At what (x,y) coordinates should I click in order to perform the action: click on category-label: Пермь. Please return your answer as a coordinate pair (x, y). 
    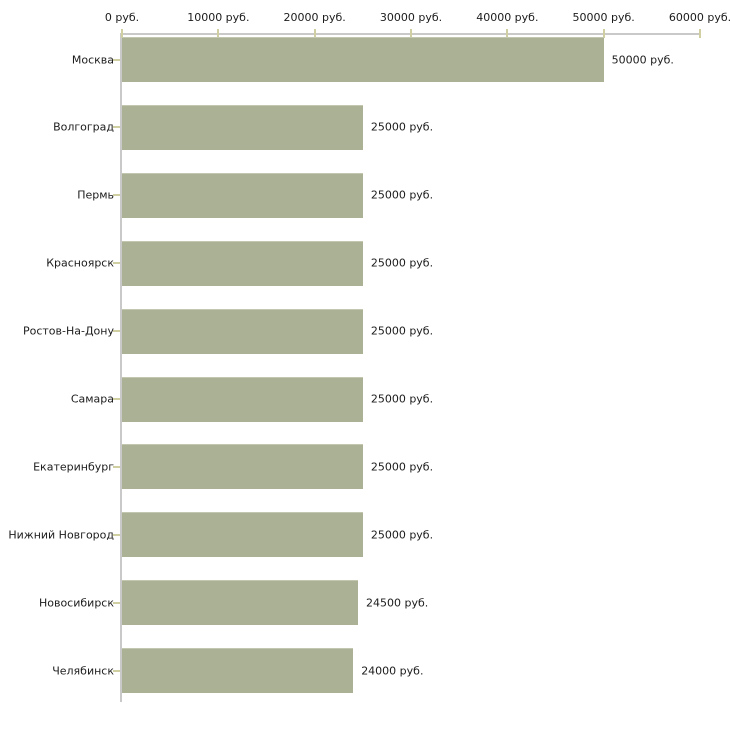
    Looking at the image, I should click on (95, 195).